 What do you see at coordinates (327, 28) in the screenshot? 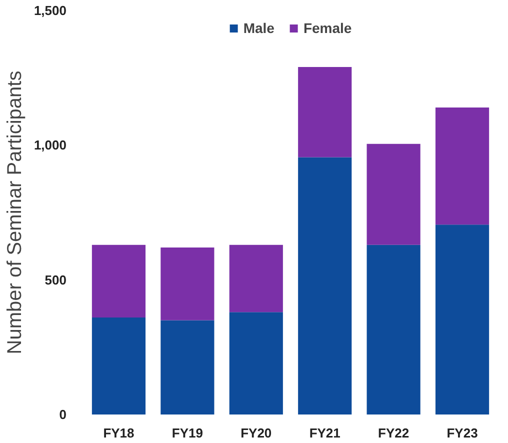
I see `legend-label: Female` at bounding box center [327, 28].